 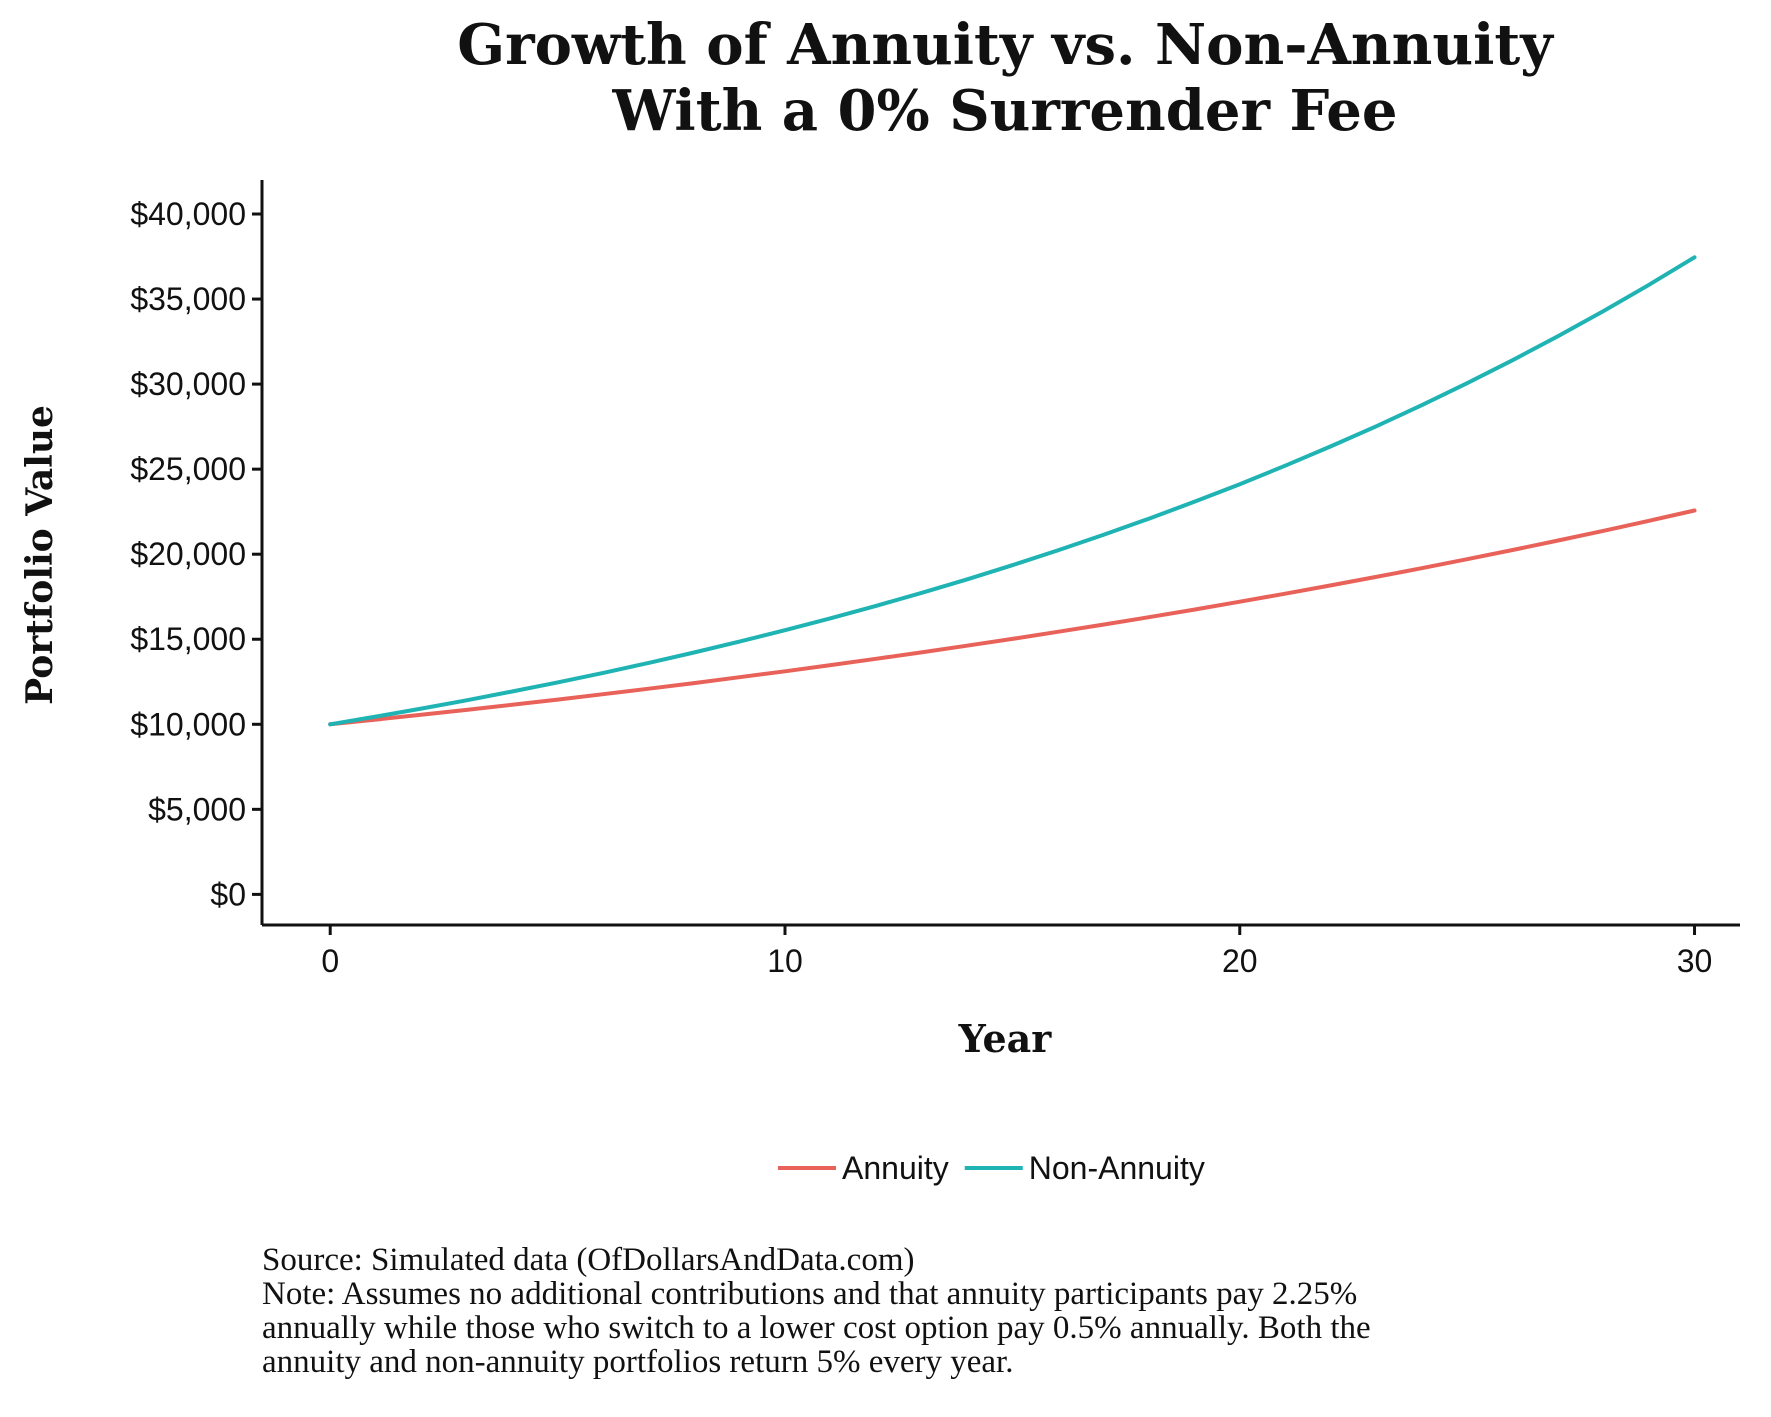 What do you see at coordinates (188, 214) in the screenshot?
I see `y-tick-label: $40,000` at bounding box center [188, 214].